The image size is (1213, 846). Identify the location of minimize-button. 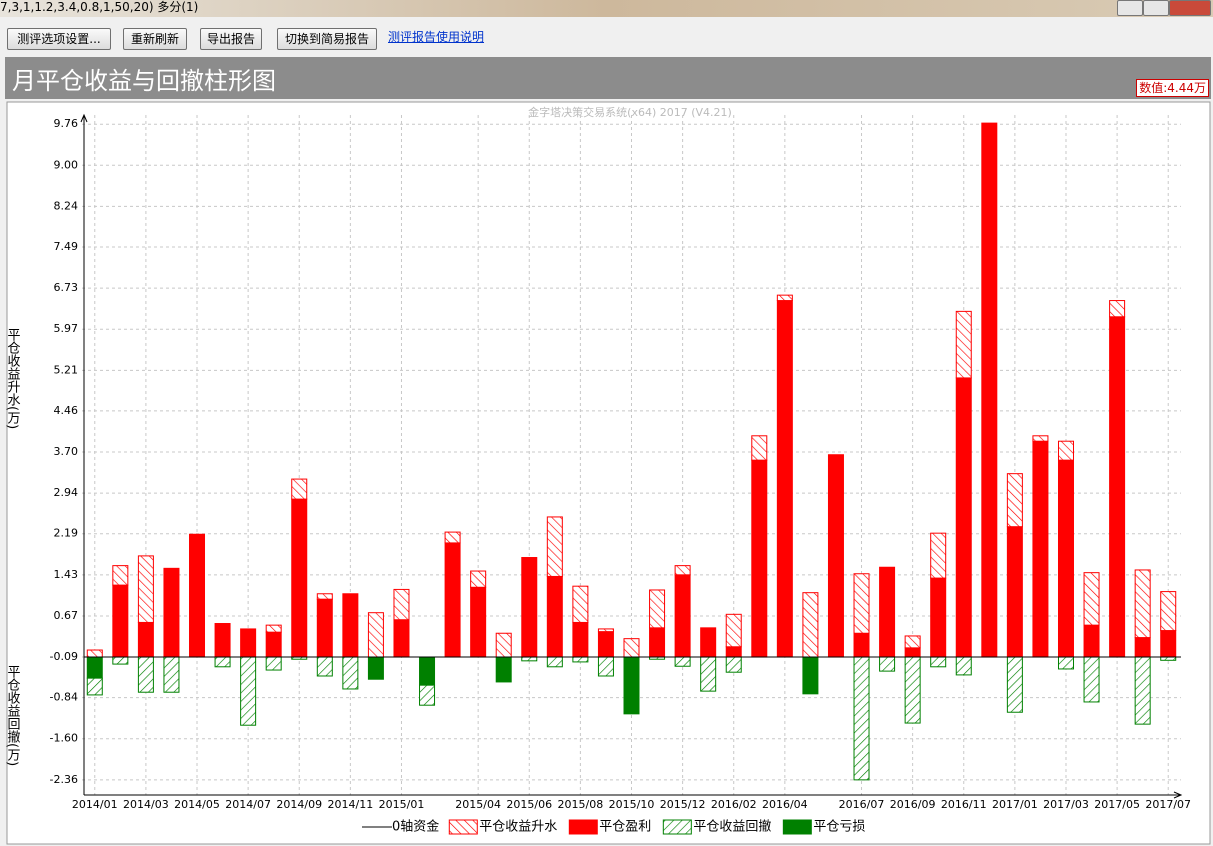
(1130, 8).